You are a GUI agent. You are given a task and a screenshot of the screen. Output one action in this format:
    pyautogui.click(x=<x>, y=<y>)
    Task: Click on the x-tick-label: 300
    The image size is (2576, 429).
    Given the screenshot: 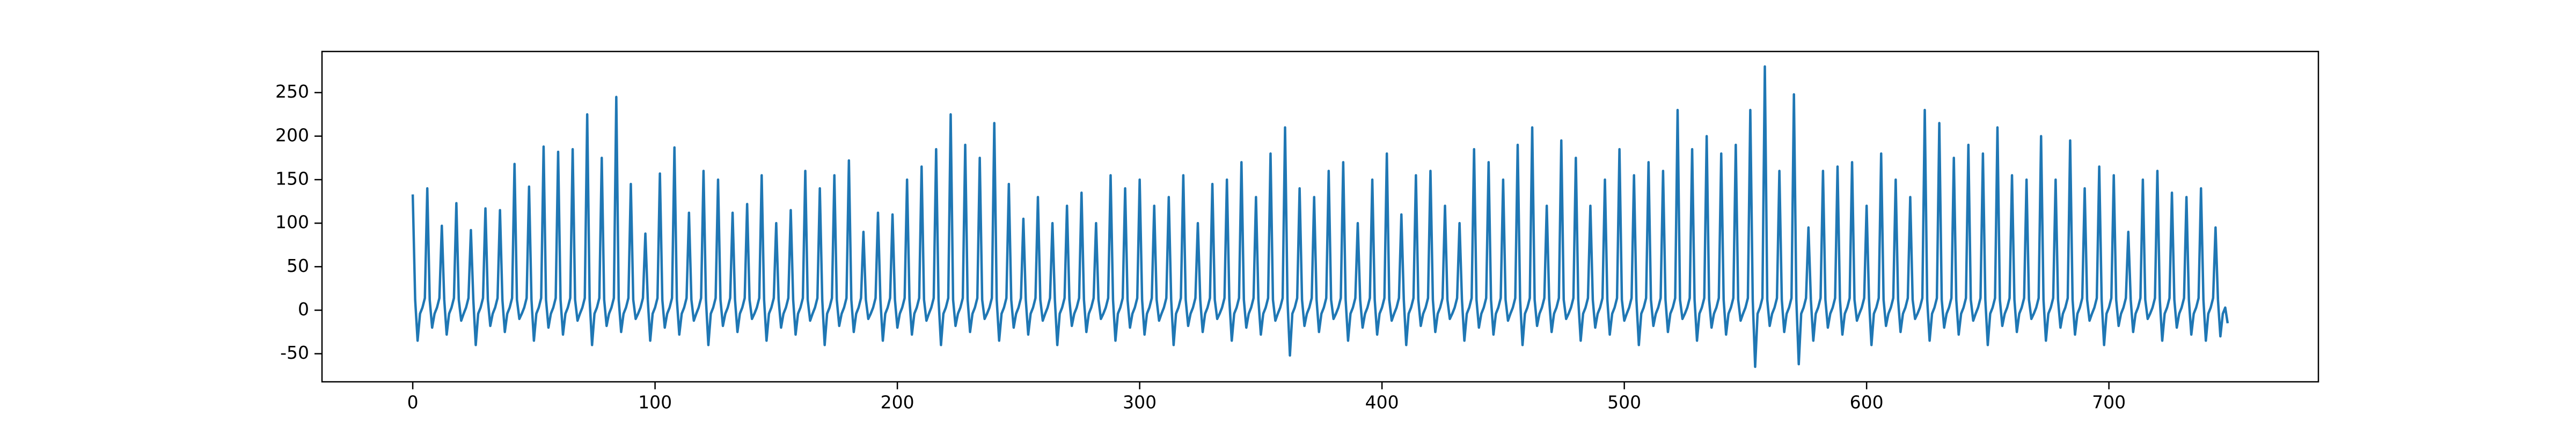 What is the action you would take?
    pyautogui.click(x=1140, y=402)
    